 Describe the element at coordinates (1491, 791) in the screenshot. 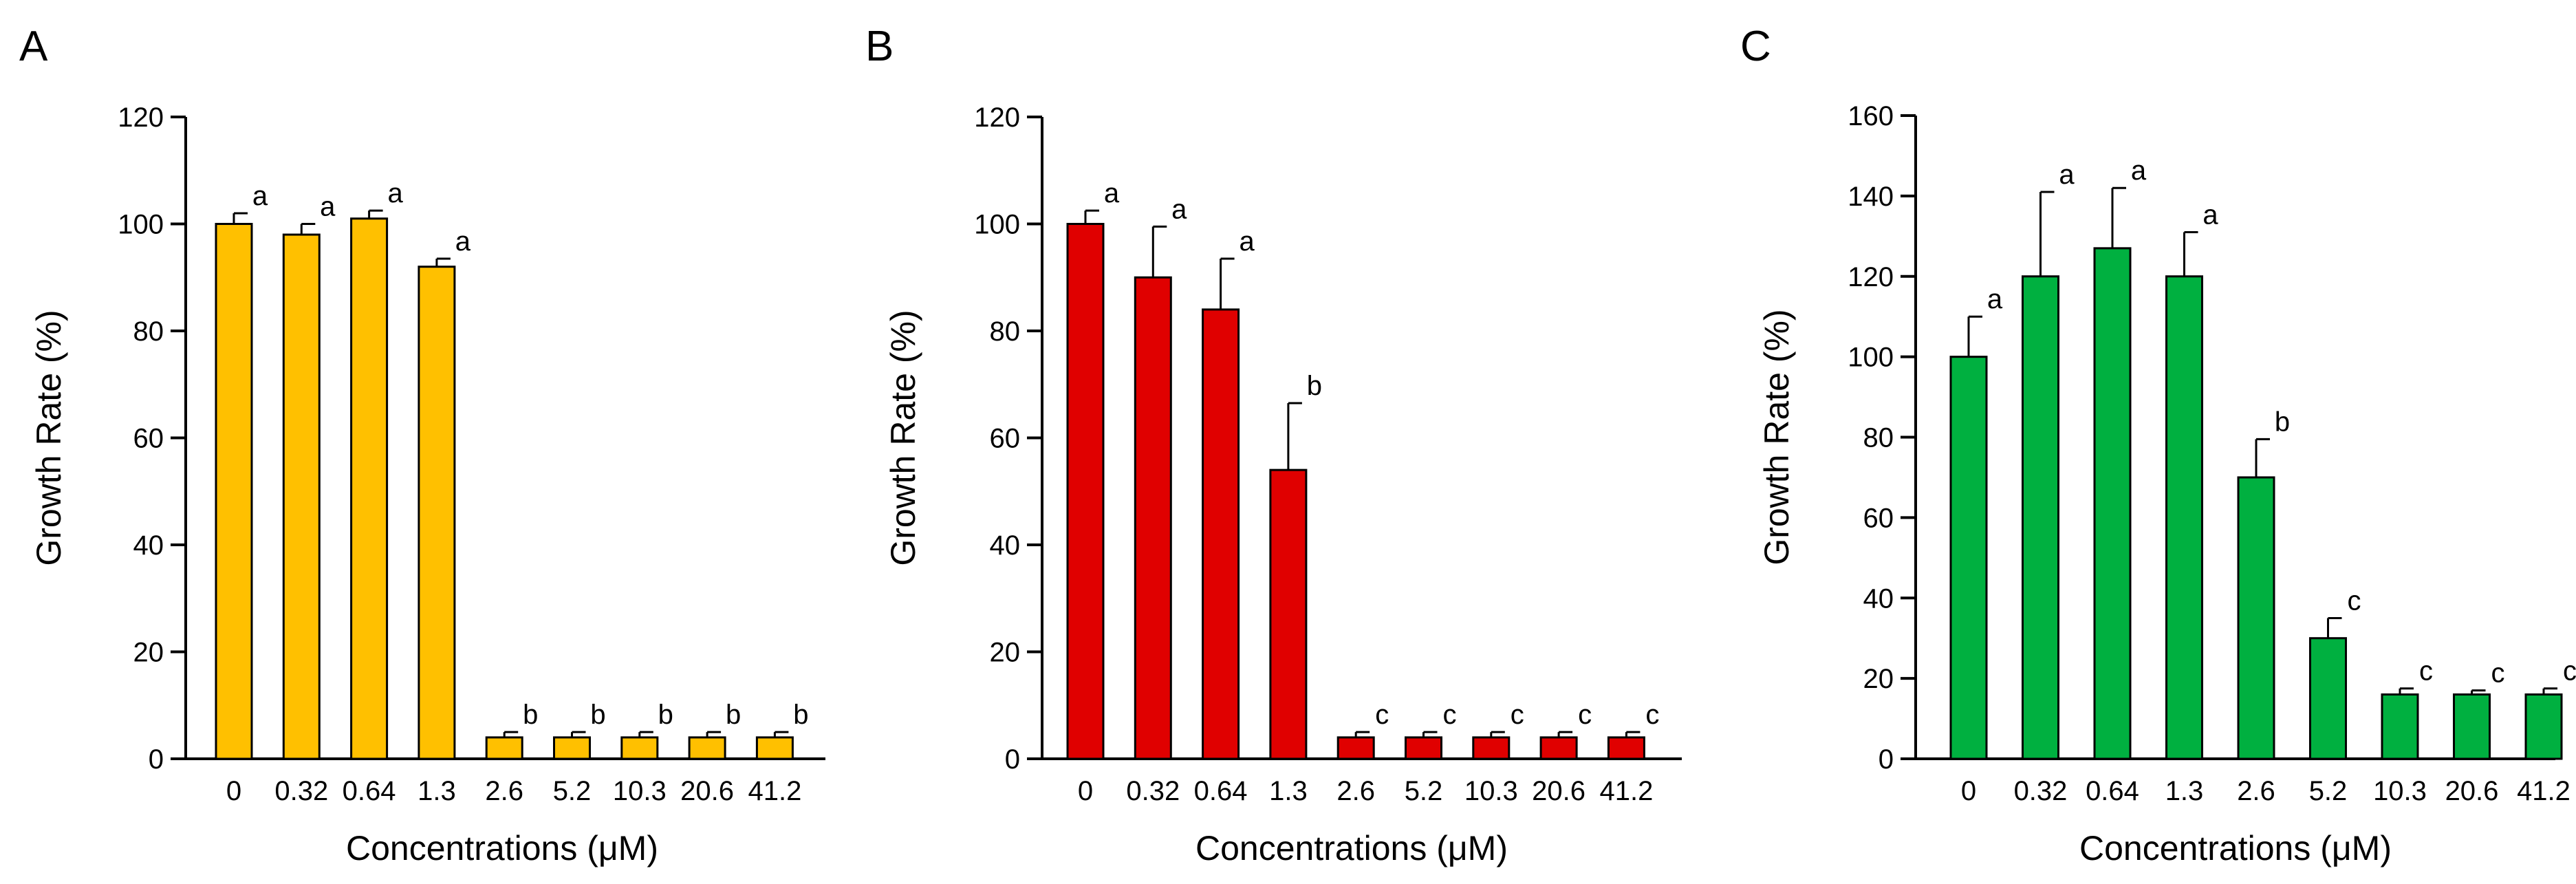

I see `x-tick-label: 10.3` at that location.